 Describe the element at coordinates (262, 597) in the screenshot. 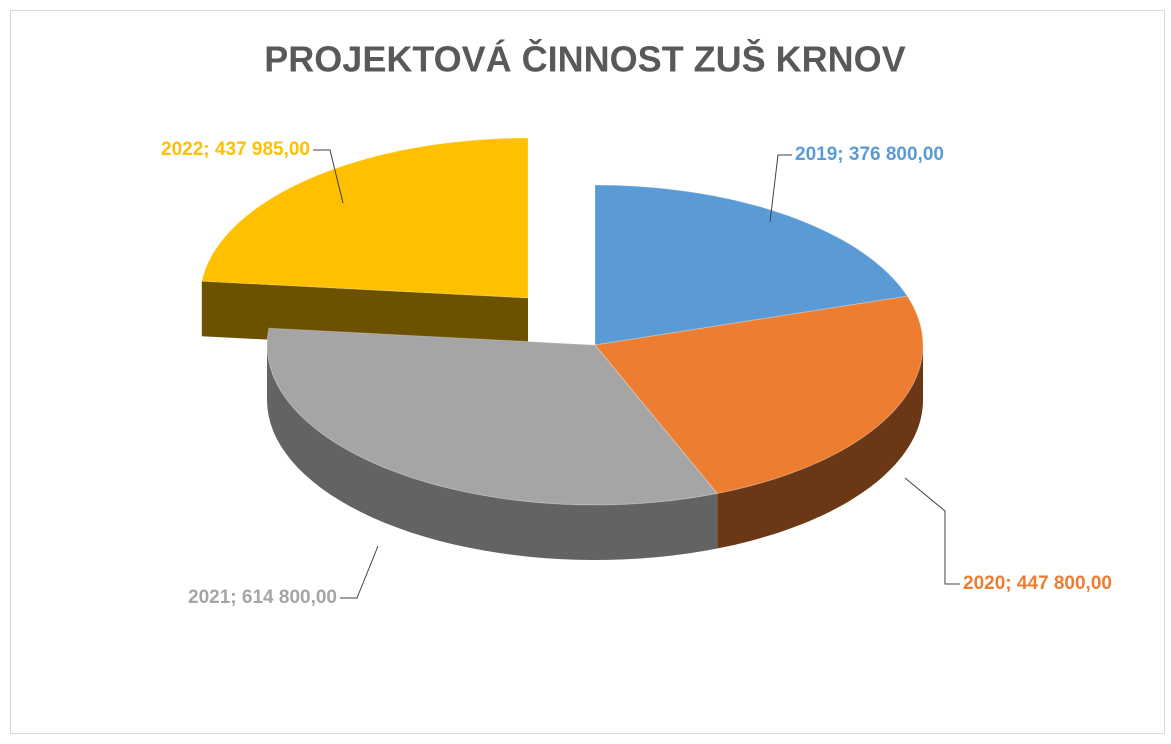

I see `data-label: 2021; 614 800,00` at that location.